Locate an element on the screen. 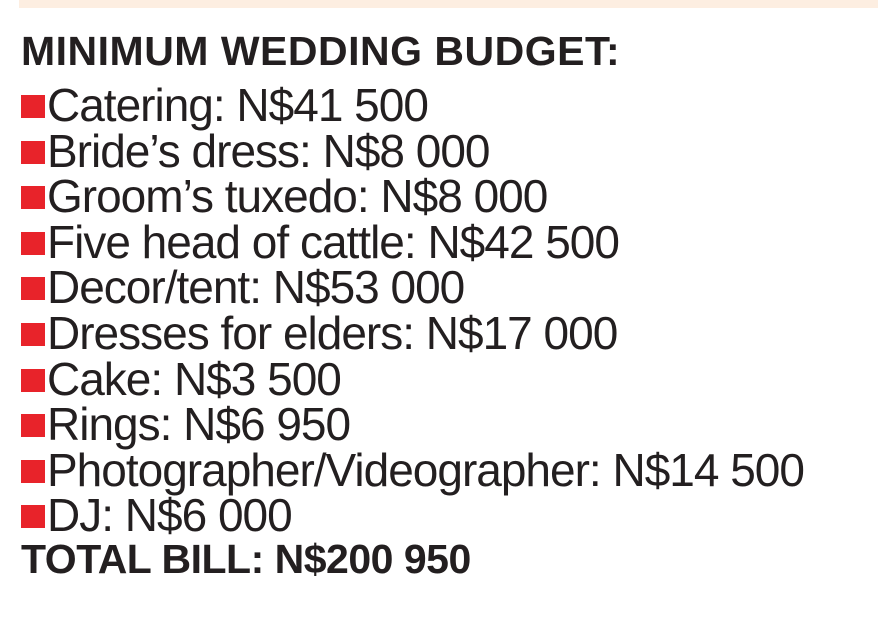  budget-item-text: Five head of cattle: N$42 500 is located at coordinates (333, 241).